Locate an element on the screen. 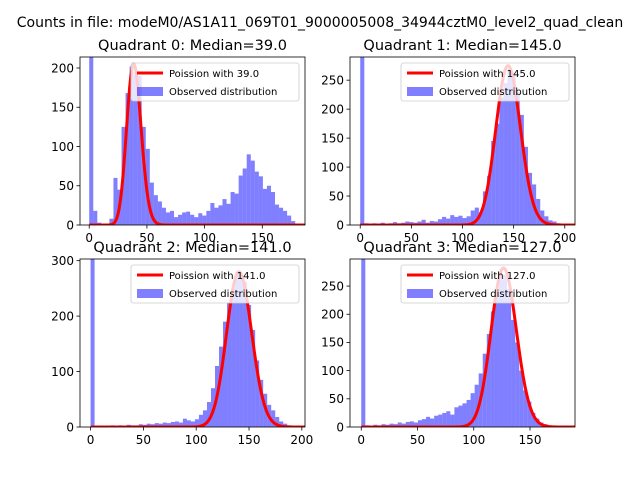 Image resolution: width=640 pixels, height=480 pixels. y-tick-label: 0 is located at coordinates (70, 427).